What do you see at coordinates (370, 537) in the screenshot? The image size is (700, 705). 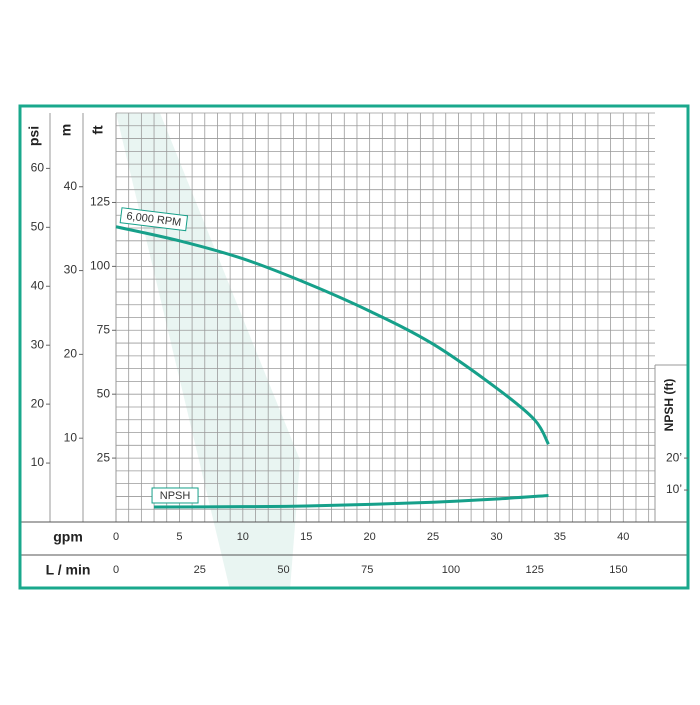 I see `x-tick-label: 20` at bounding box center [370, 537].